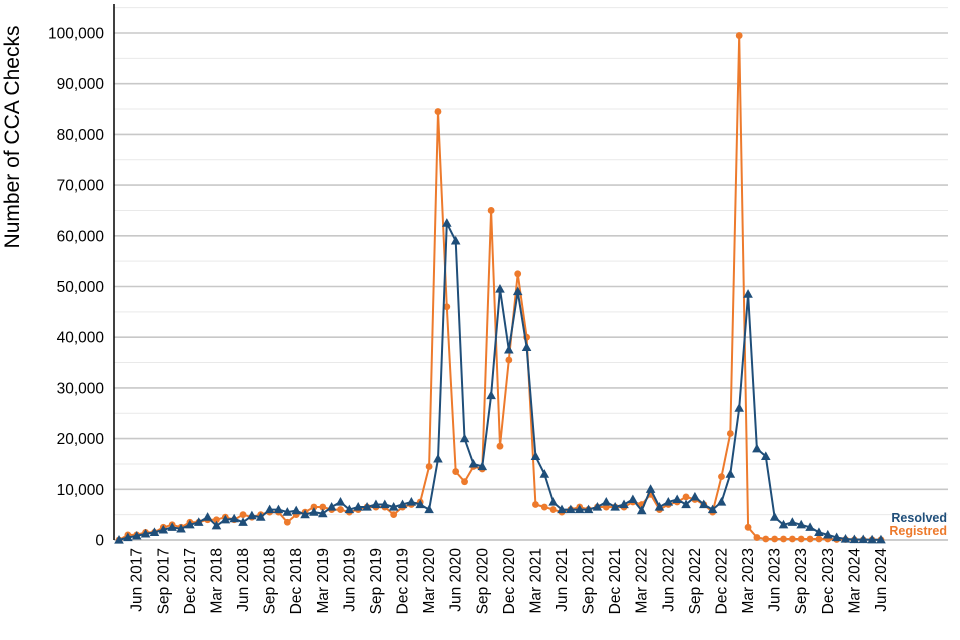 The width and height of the screenshot is (960, 640). Describe the element at coordinates (81, 338) in the screenshot. I see `y-tick-label: 40,000` at that location.